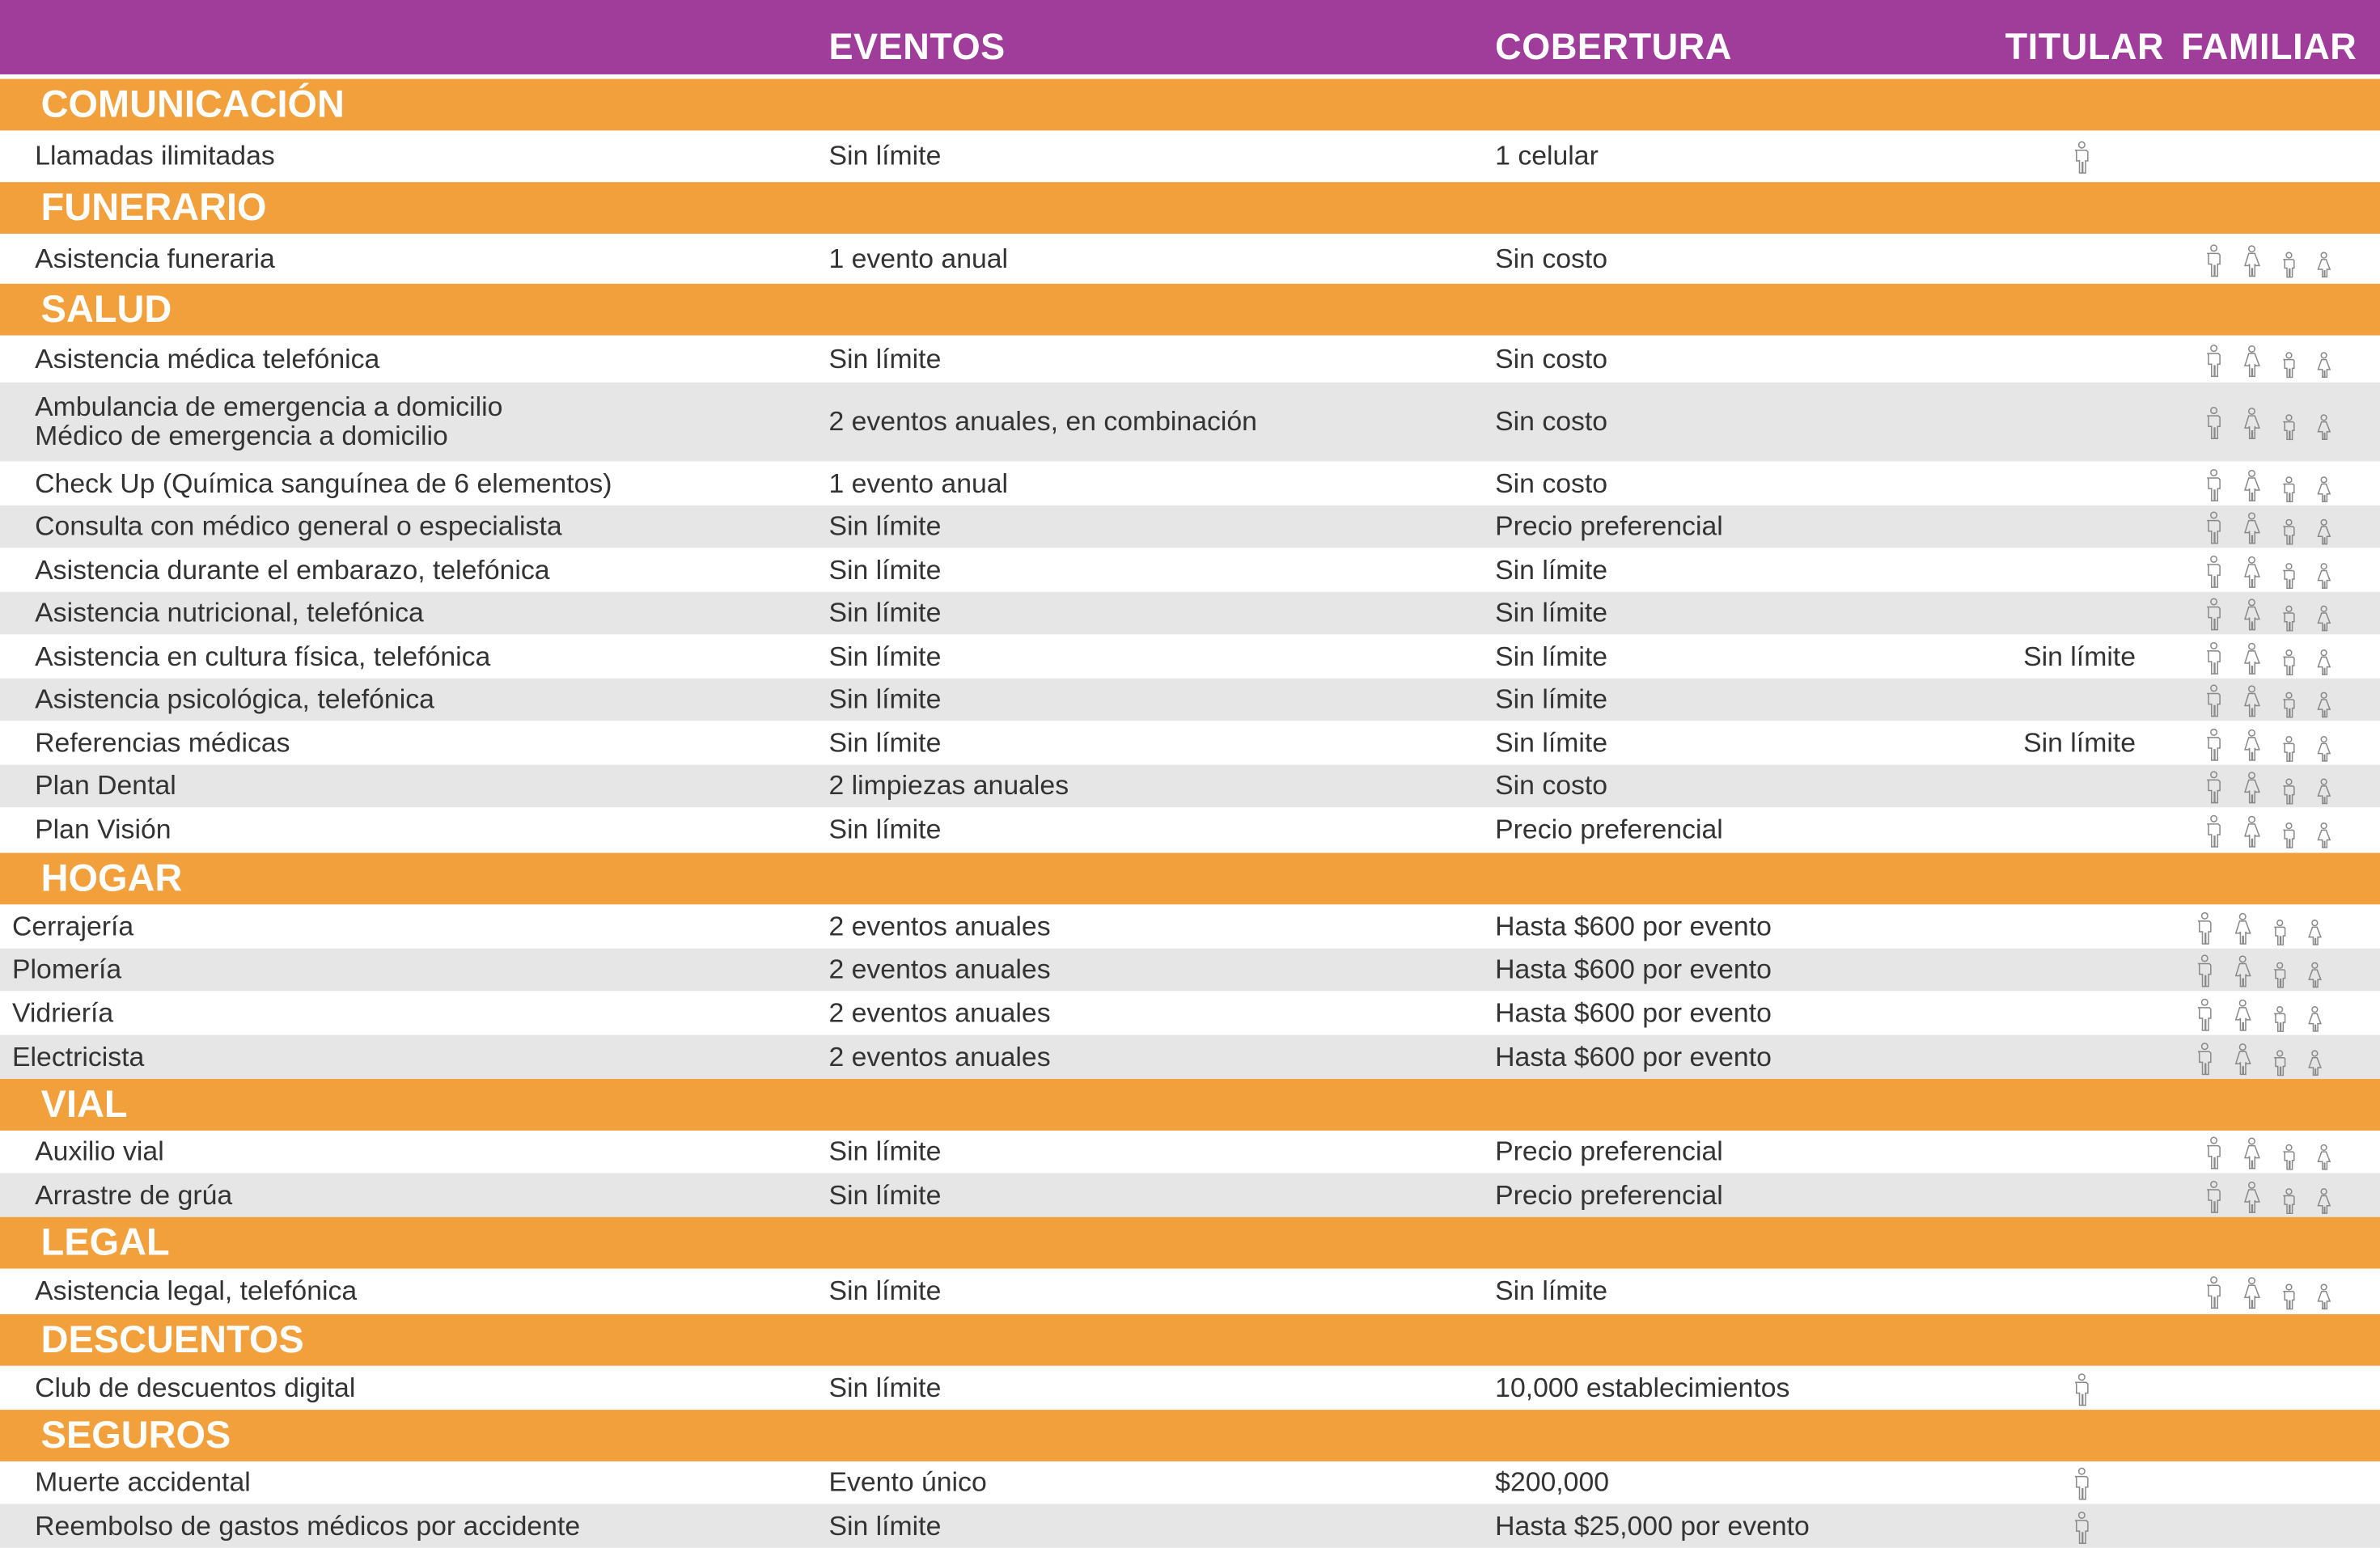 Image resolution: width=2380 pixels, height=1548 pixels. Describe the element at coordinates (103, 829) in the screenshot. I see `benefit-name: Plan Visión` at that location.